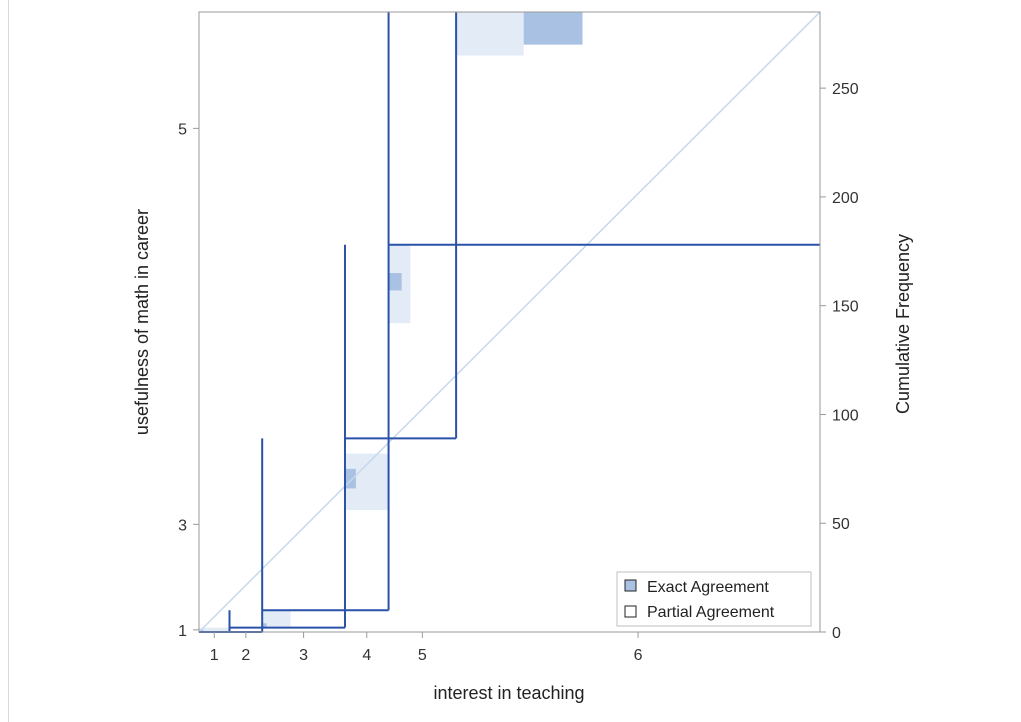  What do you see at coordinates (708, 587) in the screenshot?
I see `legend-label-exact: Exact Agreement` at bounding box center [708, 587].